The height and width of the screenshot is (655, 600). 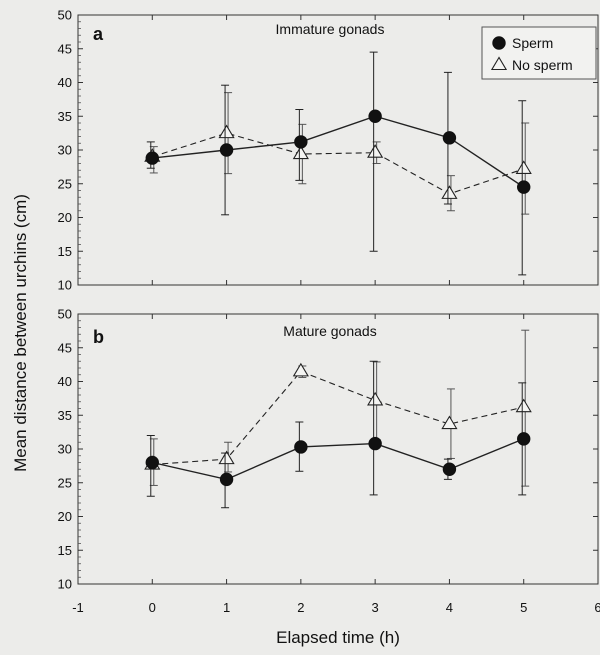 What do you see at coordinates (542, 65) in the screenshot?
I see `legend-label: No sperm` at bounding box center [542, 65].